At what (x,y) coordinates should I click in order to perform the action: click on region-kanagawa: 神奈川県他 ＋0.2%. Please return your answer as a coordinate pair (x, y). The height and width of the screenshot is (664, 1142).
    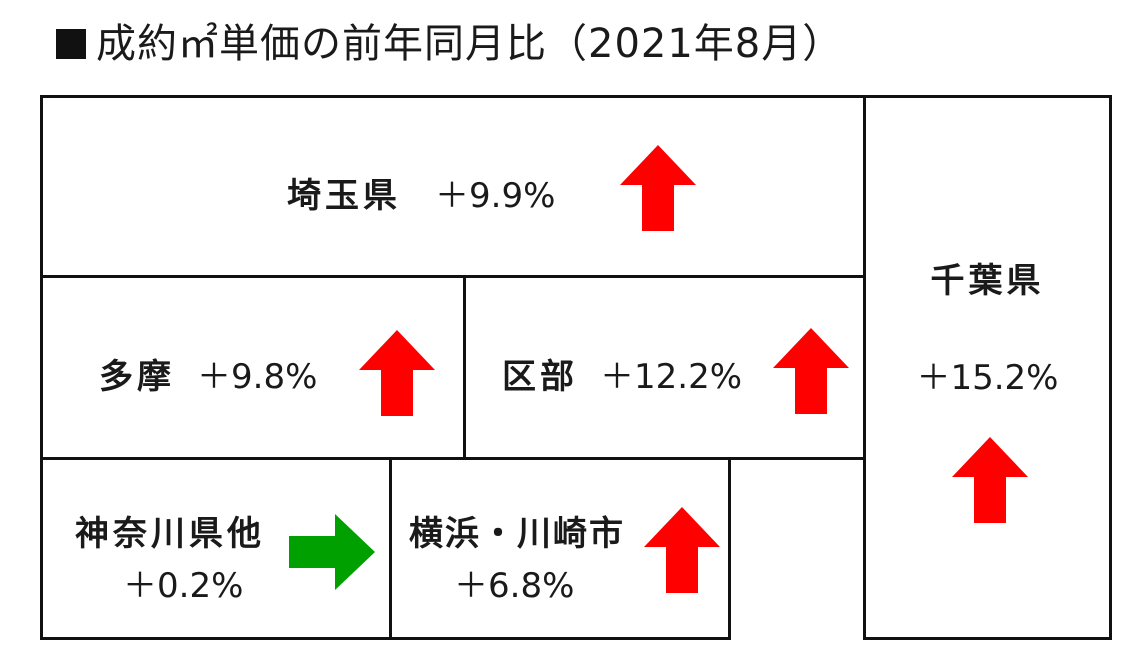
    Looking at the image, I should click on (216, 548).